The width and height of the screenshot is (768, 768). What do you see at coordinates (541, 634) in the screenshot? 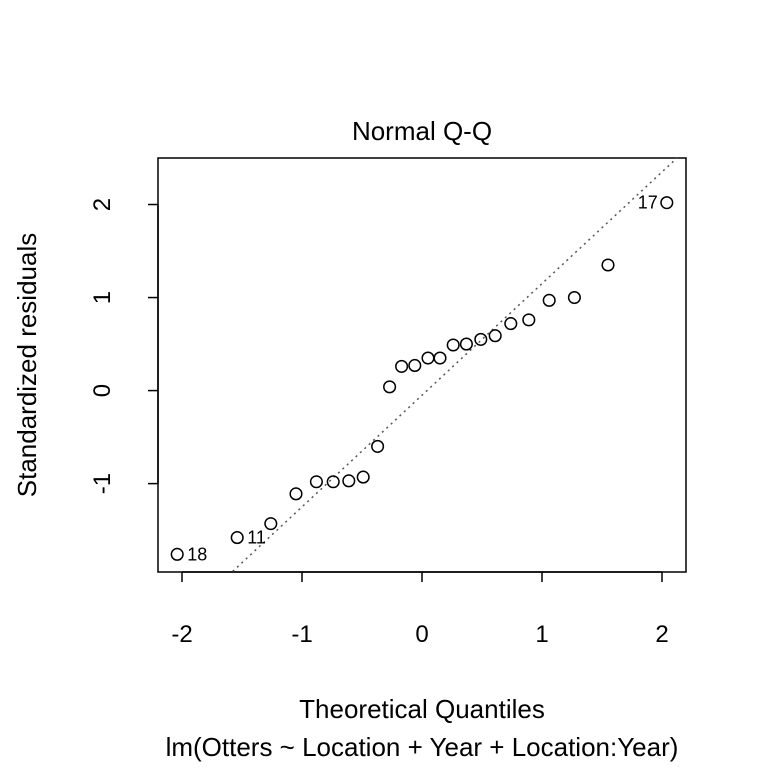
I see `x-tick-label: 1` at bounding box center [541, 634].